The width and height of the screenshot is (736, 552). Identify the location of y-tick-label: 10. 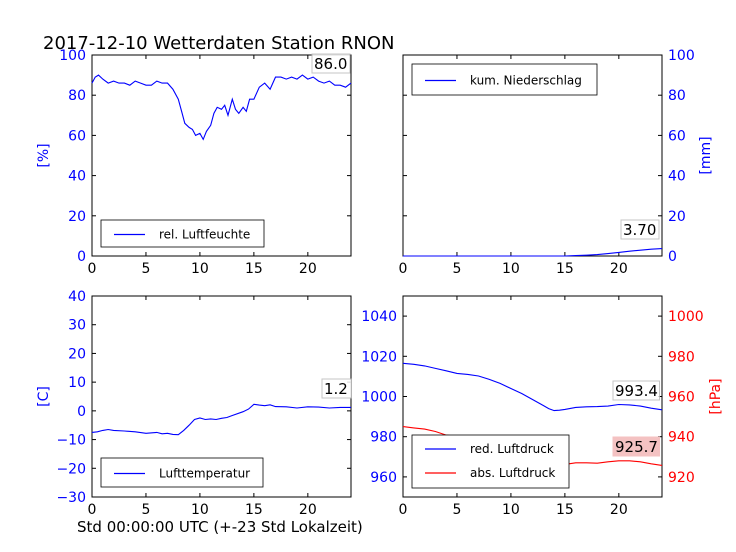
(77, 383).